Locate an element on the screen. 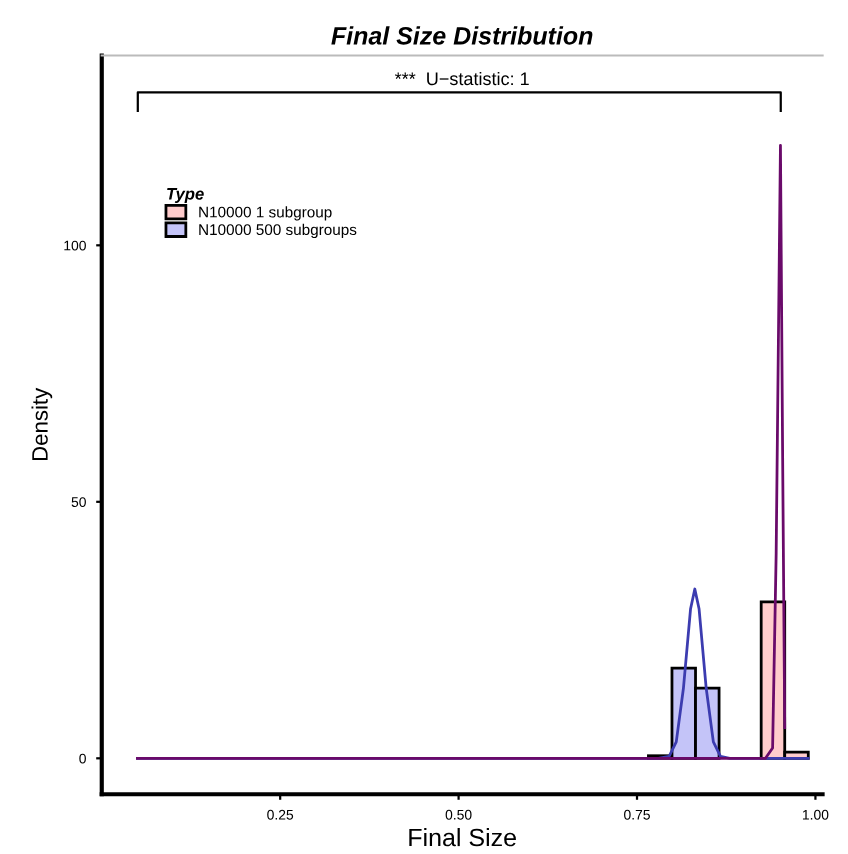 The height and width of the screenshot is (854, 848). x-axis-title: Final Size is located at coordinates (462, 837).